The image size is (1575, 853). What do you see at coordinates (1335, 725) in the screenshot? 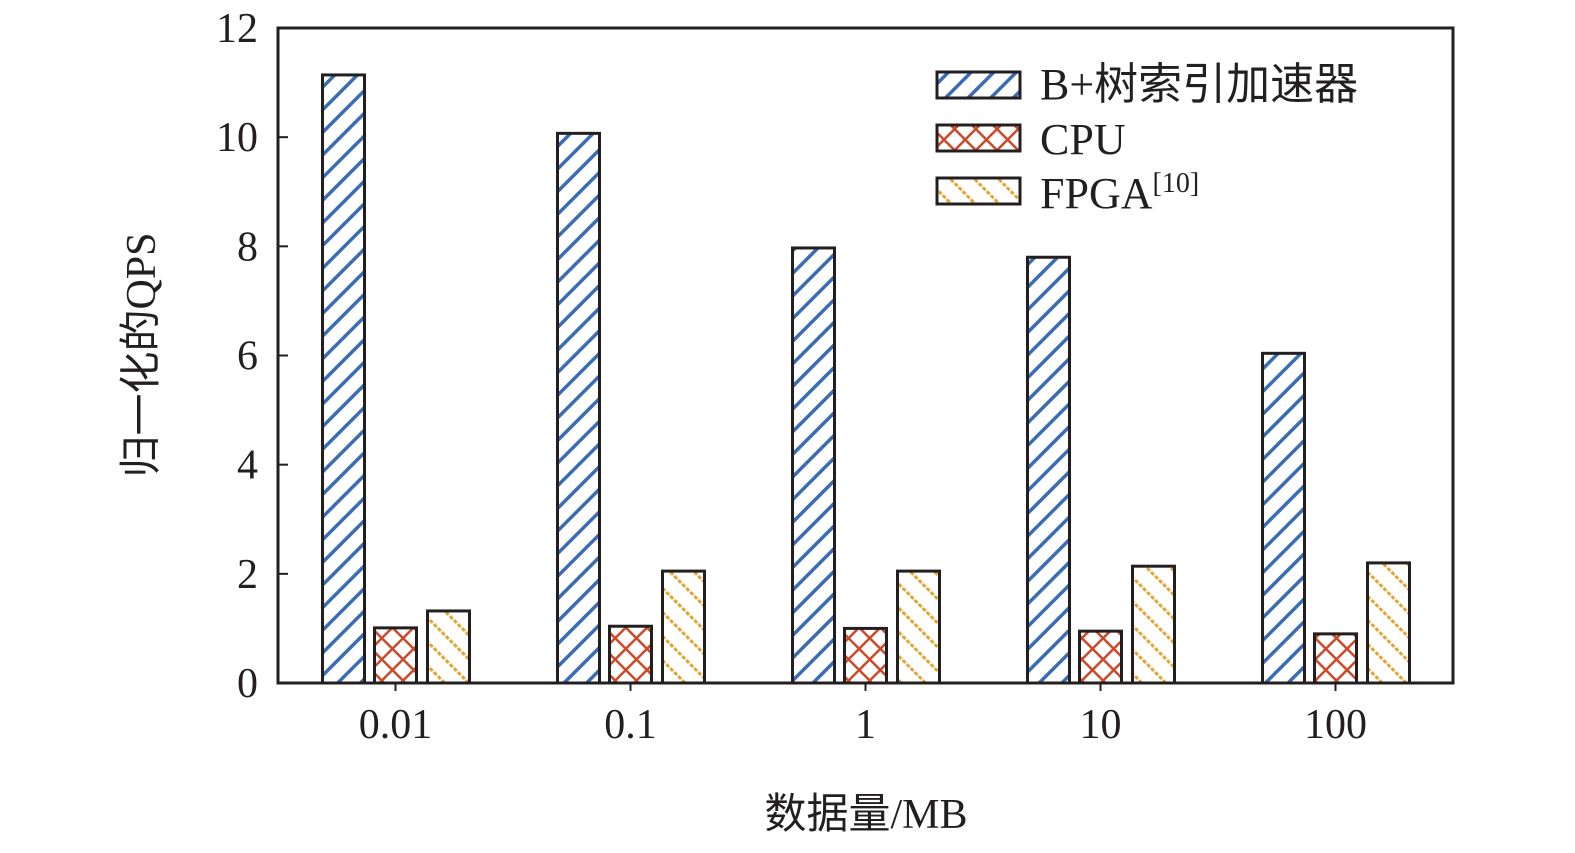
I see `x-tick-label: 100` at bounding box center [1335, 725].